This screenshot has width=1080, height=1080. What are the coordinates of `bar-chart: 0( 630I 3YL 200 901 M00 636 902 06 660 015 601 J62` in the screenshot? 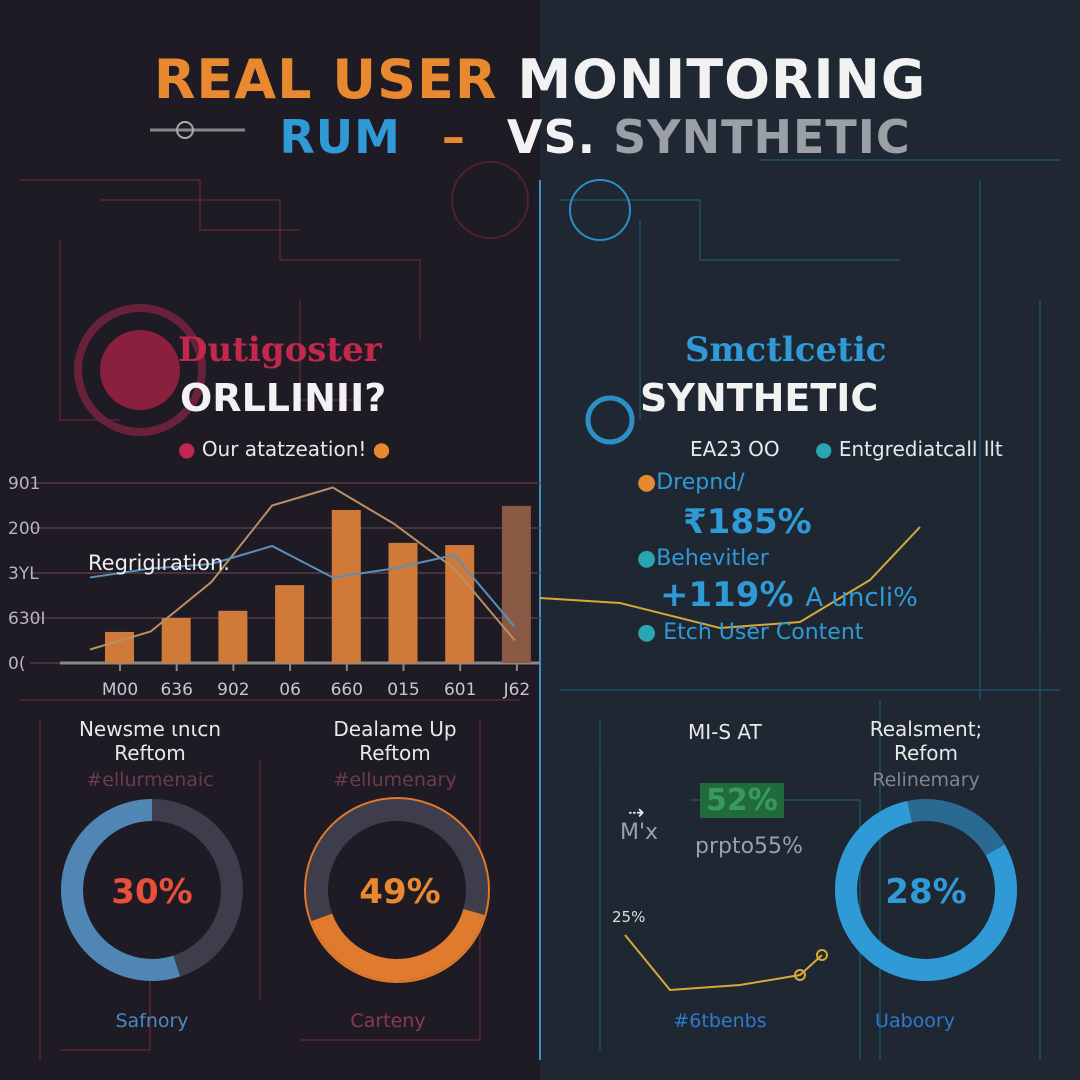 It's located at (274, 587).